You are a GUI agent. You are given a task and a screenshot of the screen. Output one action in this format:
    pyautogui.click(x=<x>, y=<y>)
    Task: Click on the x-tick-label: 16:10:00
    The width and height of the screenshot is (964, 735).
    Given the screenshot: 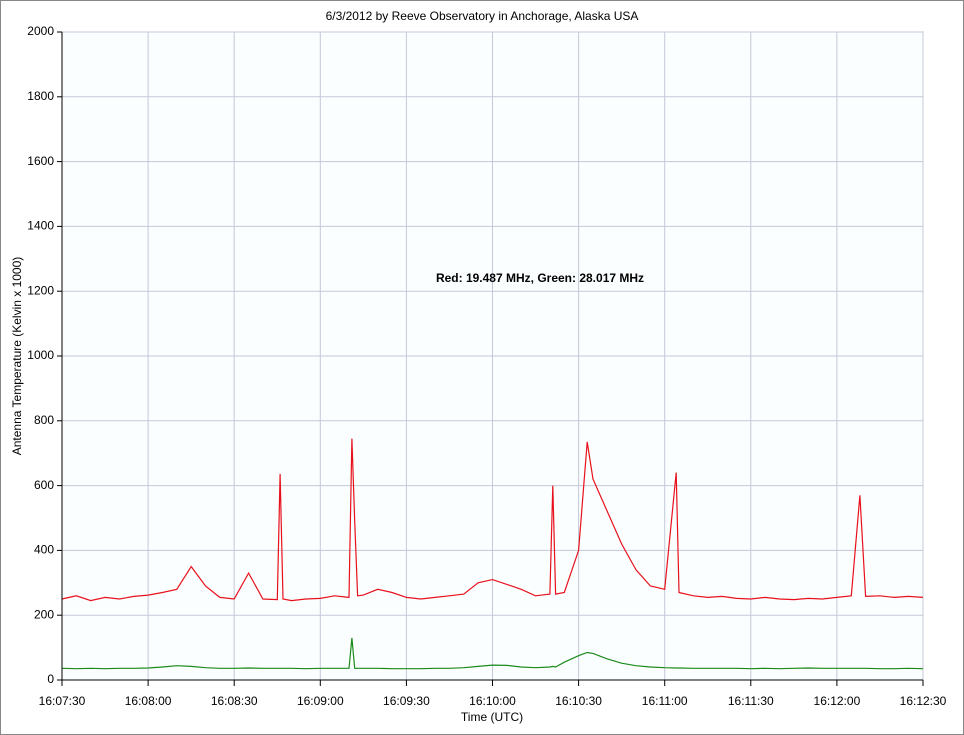 What is the action you would take?
    pyautogui.click(x=492, y=701)
    